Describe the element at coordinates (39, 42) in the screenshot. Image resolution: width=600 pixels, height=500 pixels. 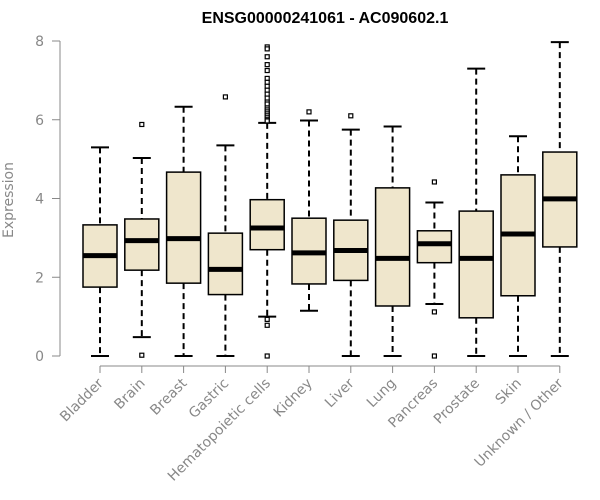
I see `y-tick-label: 8` at that location.